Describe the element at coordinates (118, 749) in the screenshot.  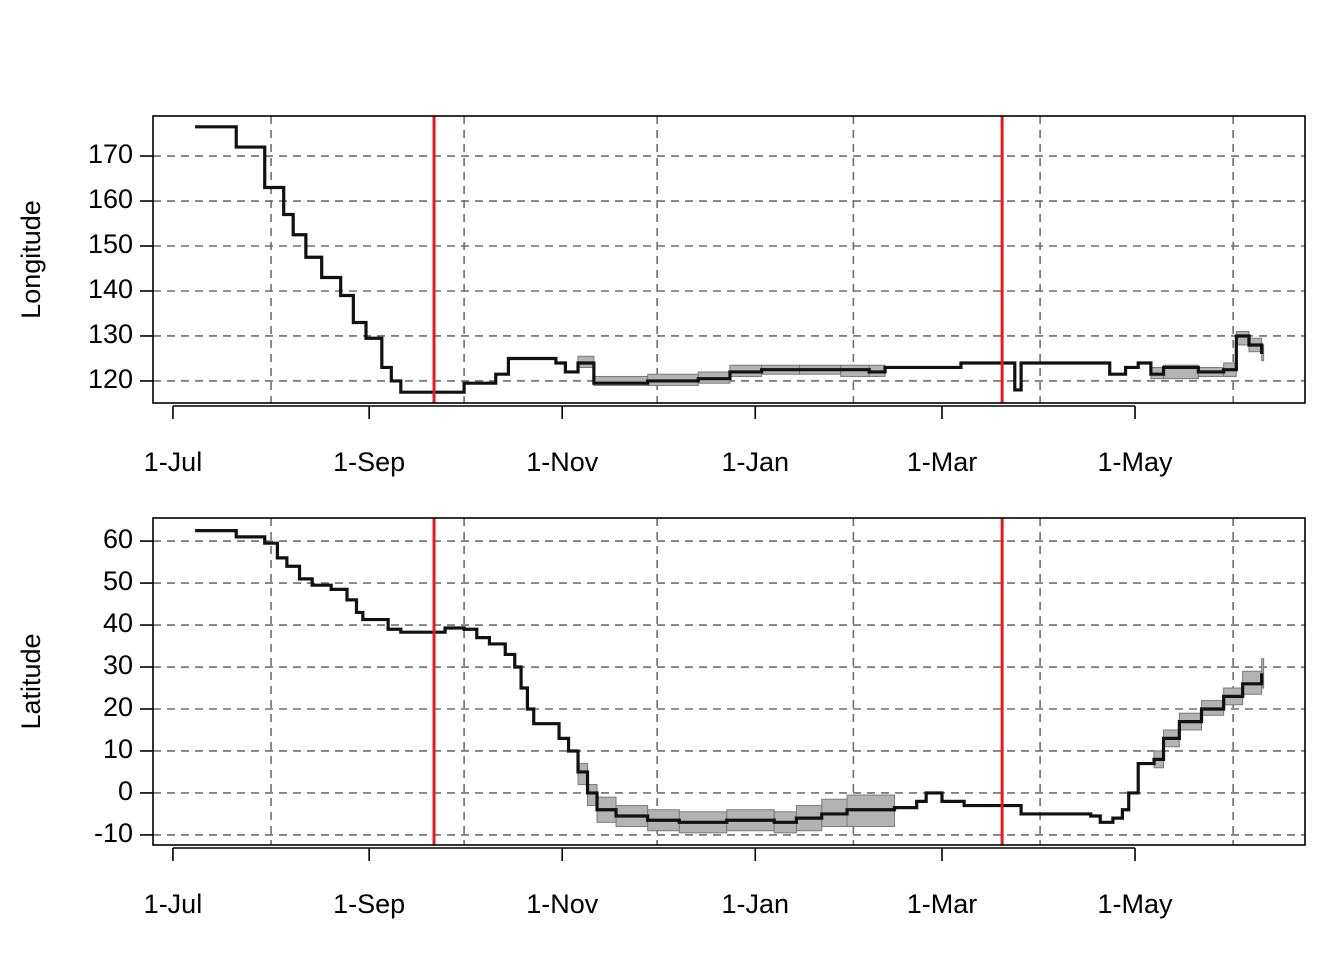
I see `y-tick-label: 10` at that location.